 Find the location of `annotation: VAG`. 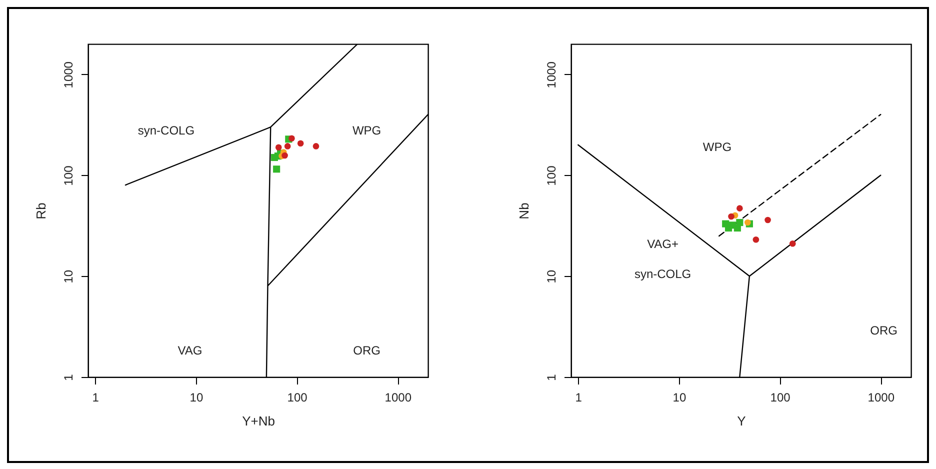

annotation: VAG is located at coordinates (190, 350).